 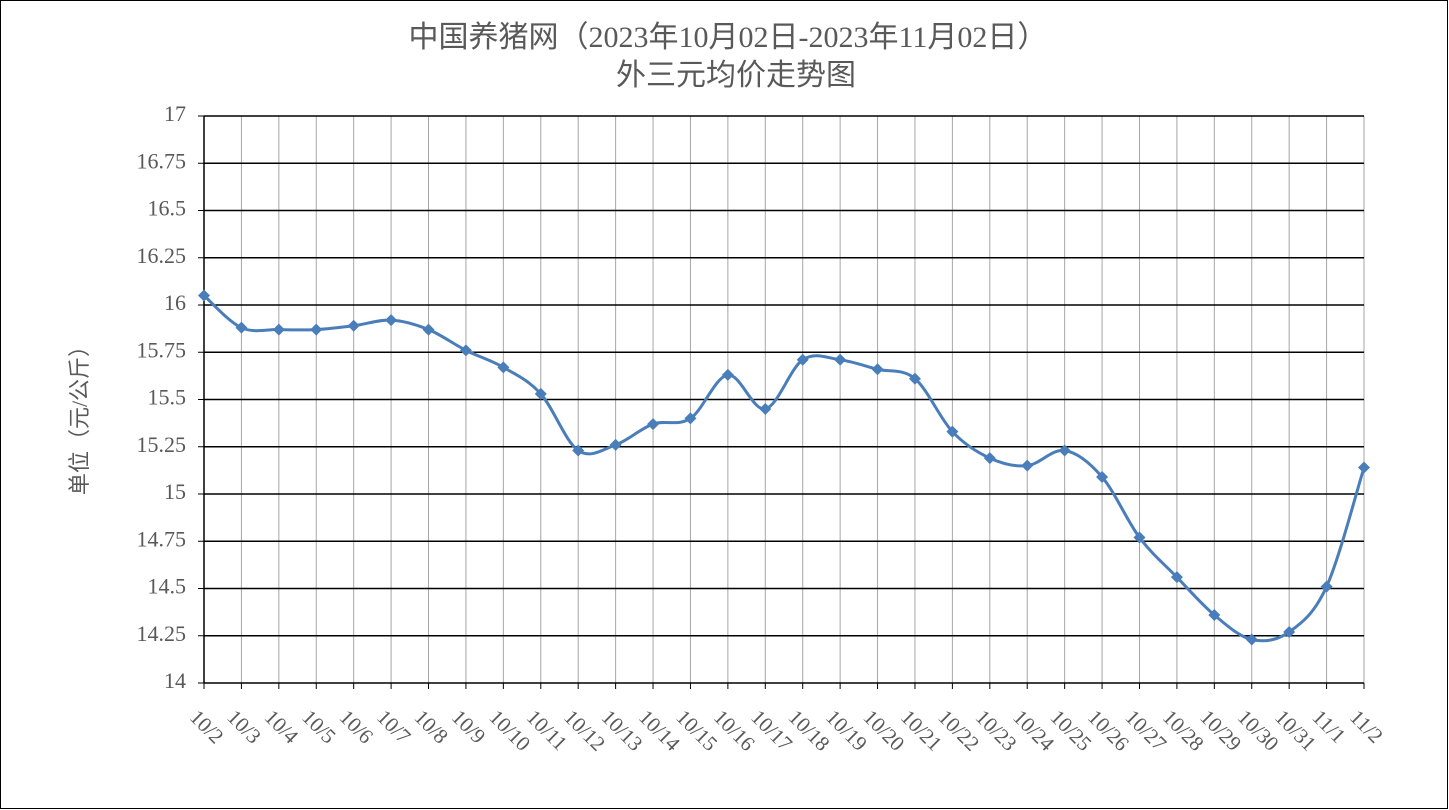 What do you see at coordinates (162, 633) in the screenshot?
I see `y-tick-label: 14.25` at bounding box center [162, 633].